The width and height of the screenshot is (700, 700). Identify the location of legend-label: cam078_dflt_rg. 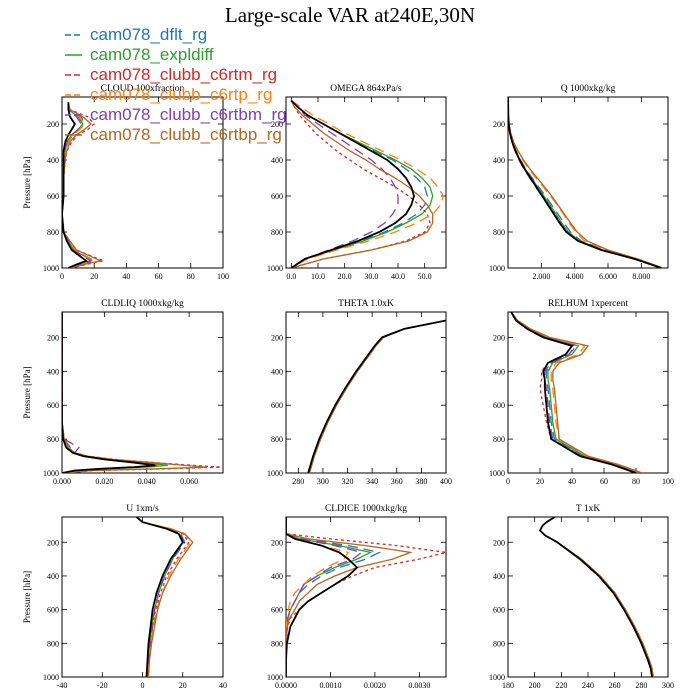
(148, 34).